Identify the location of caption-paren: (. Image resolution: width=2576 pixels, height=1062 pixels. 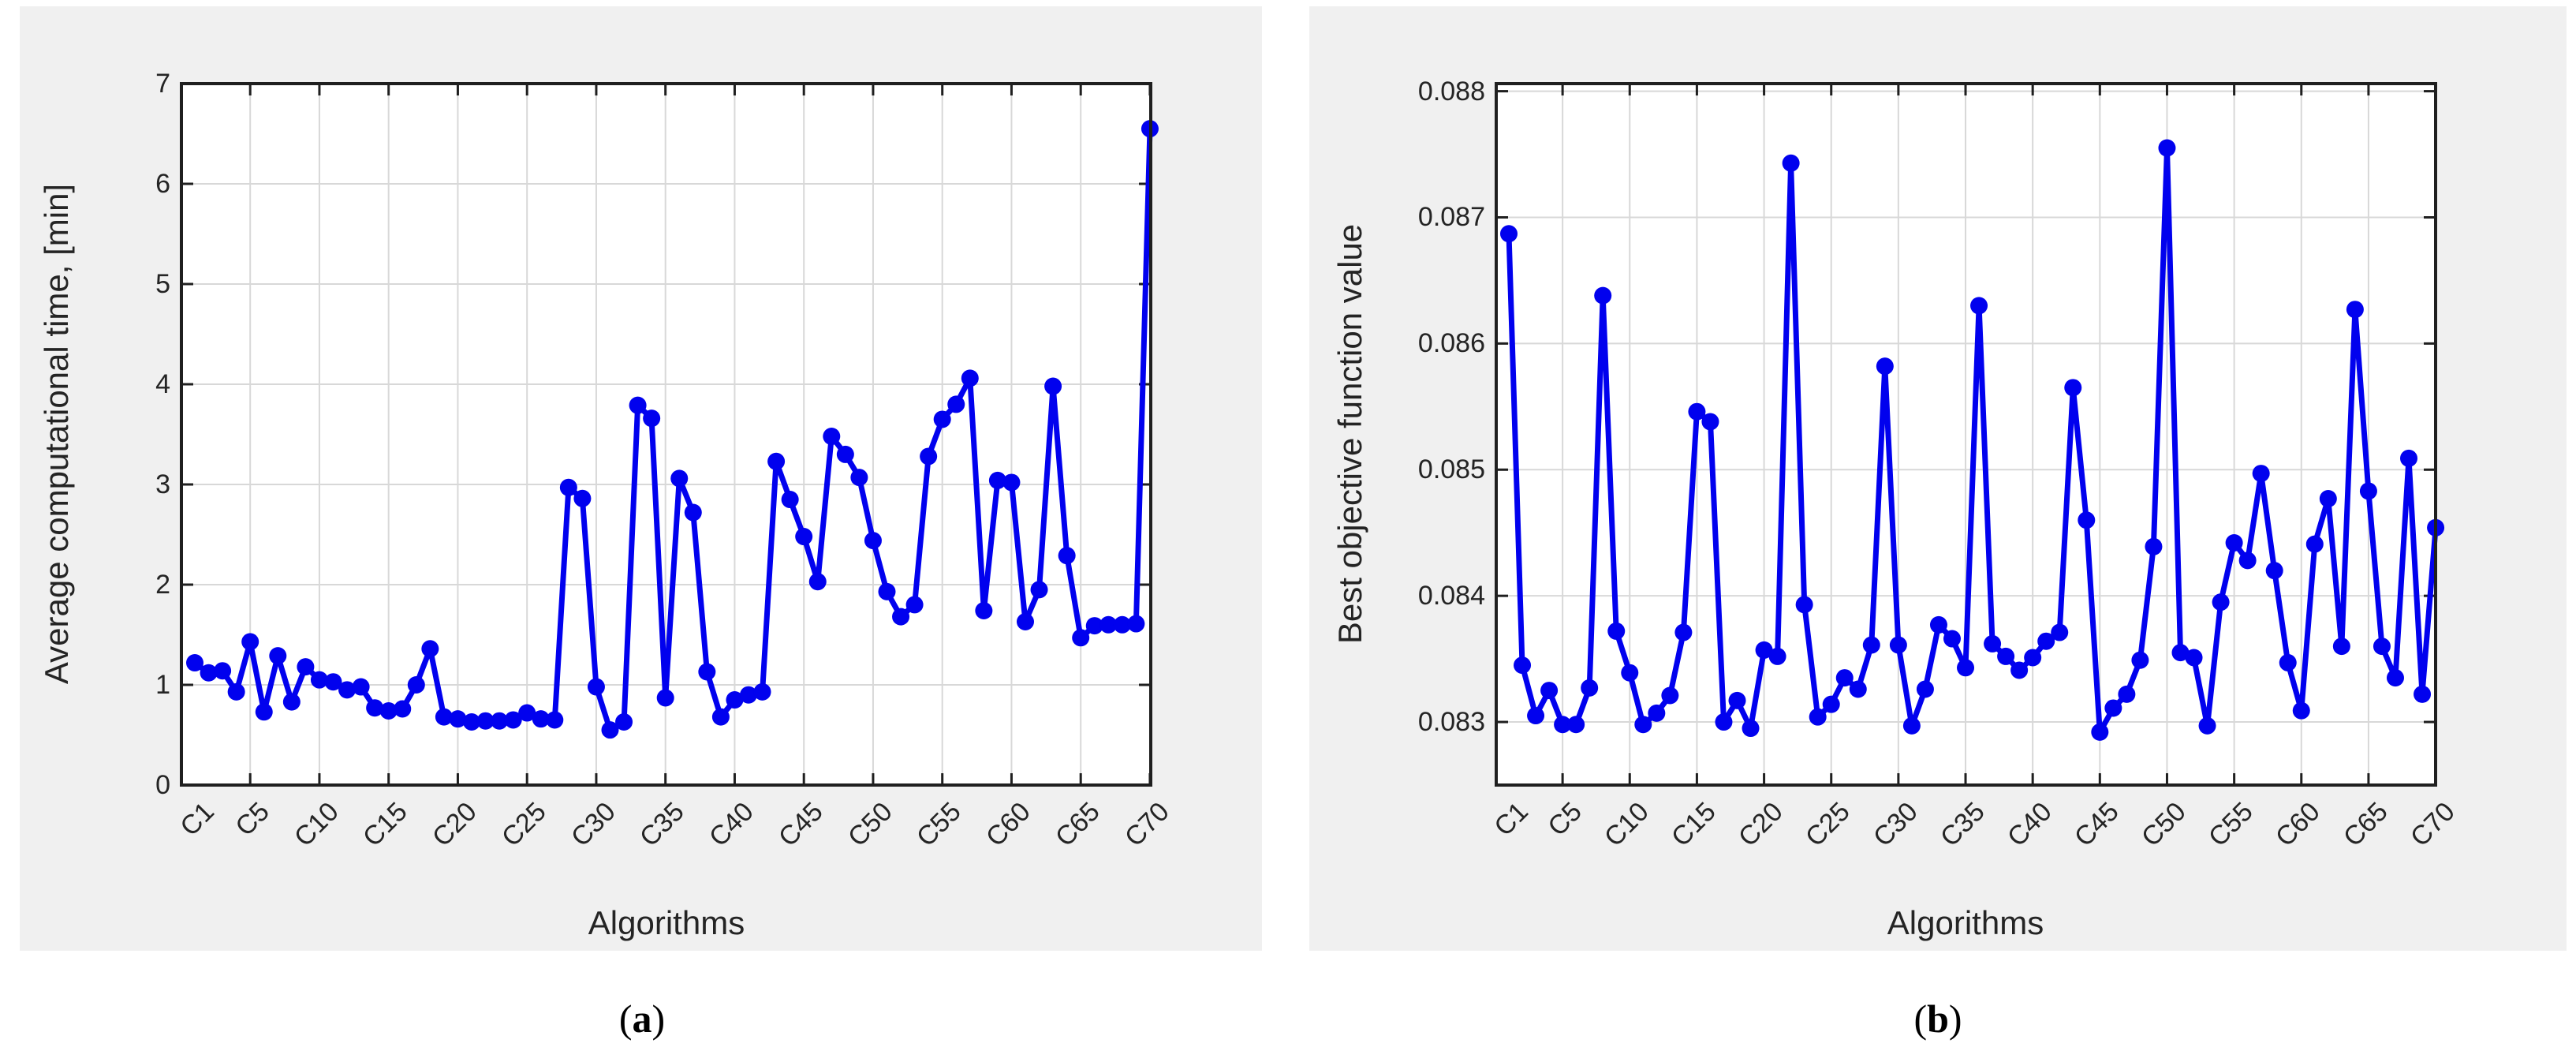
(625, 1019).